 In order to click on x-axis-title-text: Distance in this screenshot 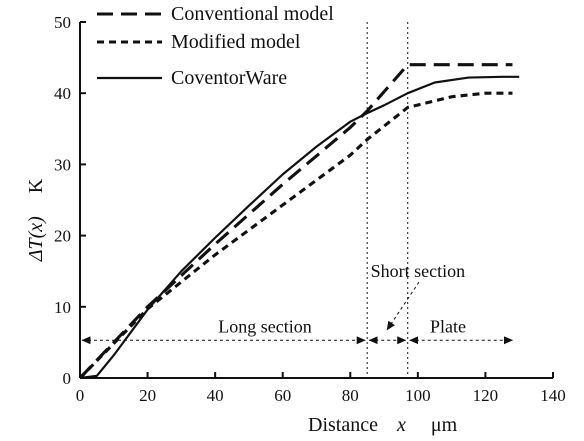, I will do `click(343, 425)`.